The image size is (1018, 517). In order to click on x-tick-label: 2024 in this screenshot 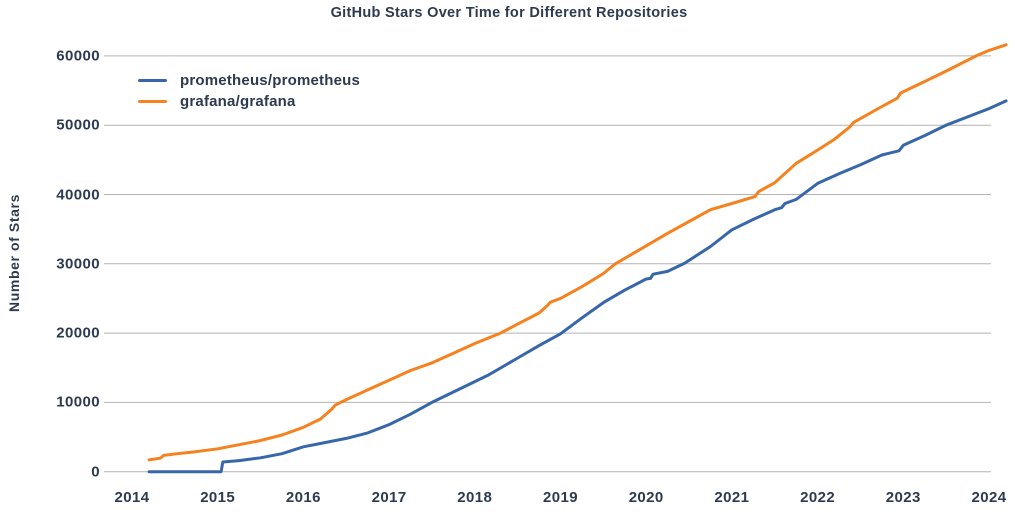, I will do `click(989, 497)`.